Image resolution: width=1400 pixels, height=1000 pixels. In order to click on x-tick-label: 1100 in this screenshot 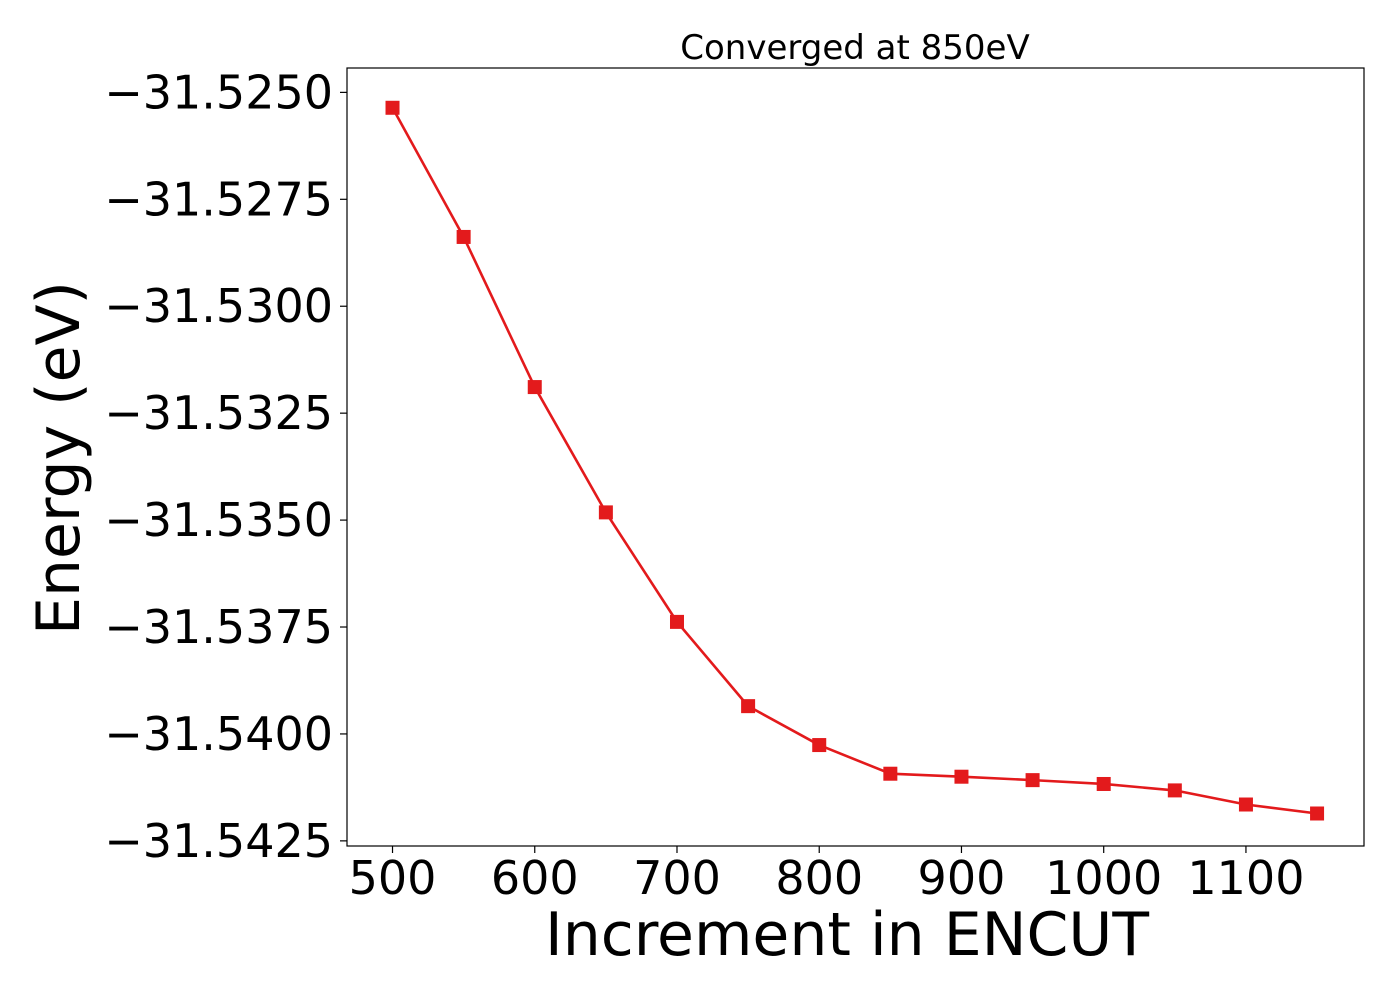, I will do `click(1245, 878)`.